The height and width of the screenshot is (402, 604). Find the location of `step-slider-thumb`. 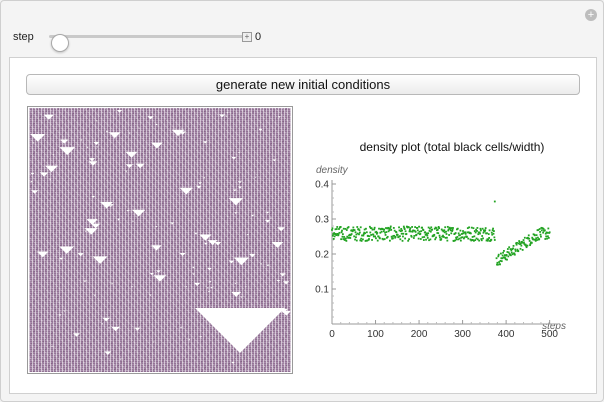

step-slider-thumb is located at coordinates (60, 43).